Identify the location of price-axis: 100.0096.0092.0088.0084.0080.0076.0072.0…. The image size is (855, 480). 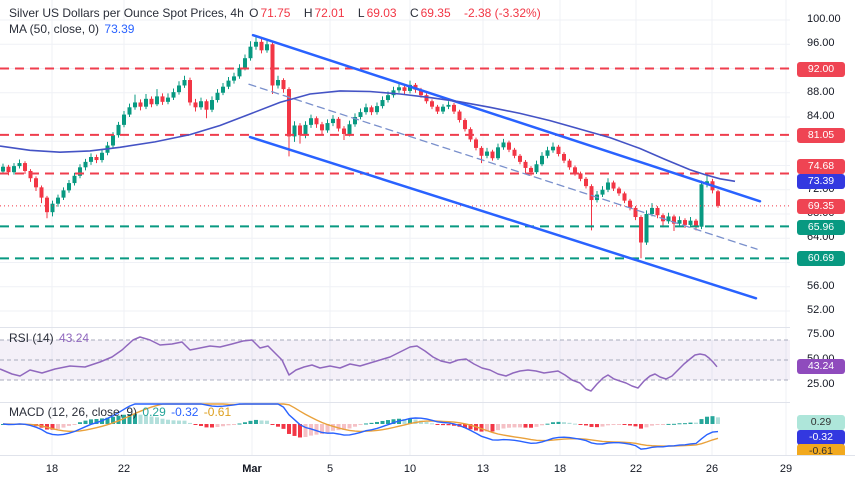
(822, 229).